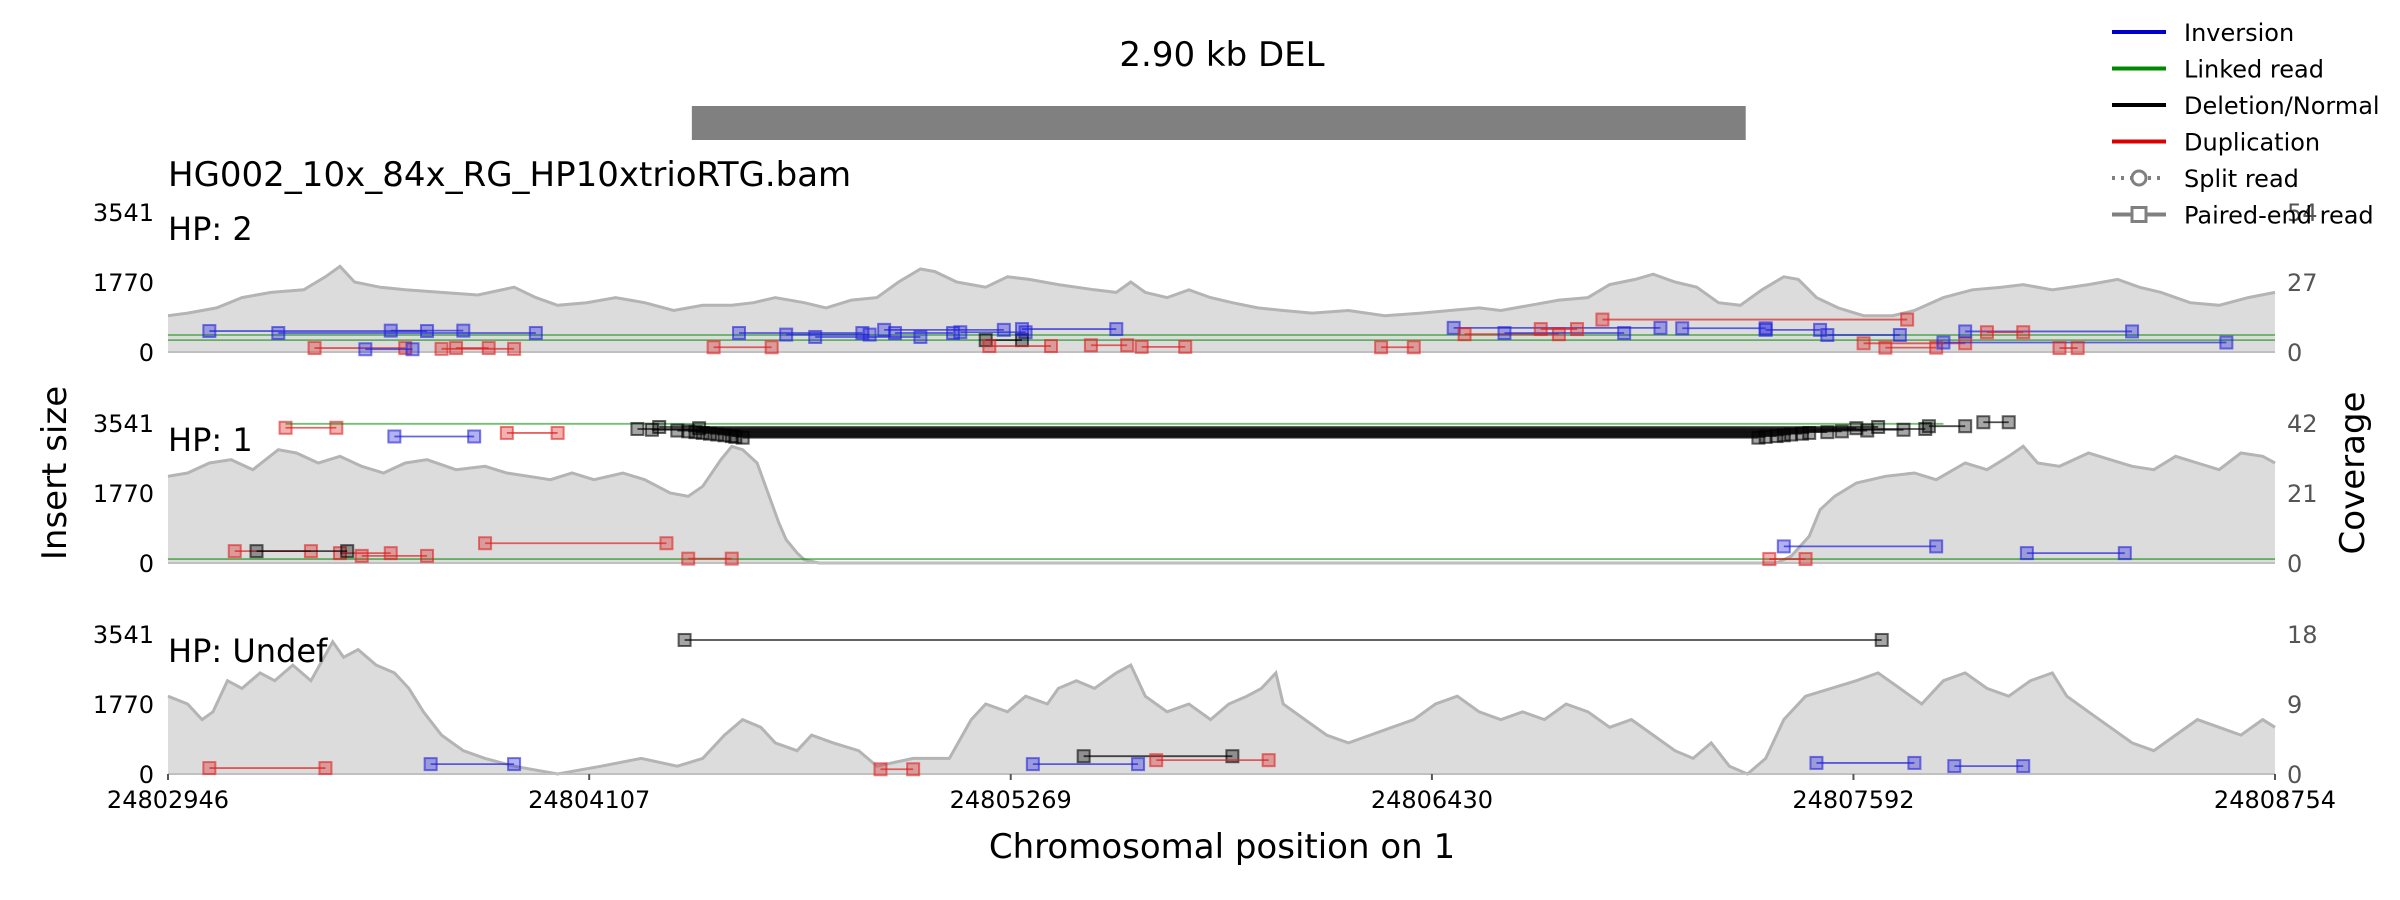 Image resolution: width=2400 pixels, height=900 pixels. Describe the element at coordinates (2302, 213) in the screenshot. I see `coverage-tick: 54` at that location.